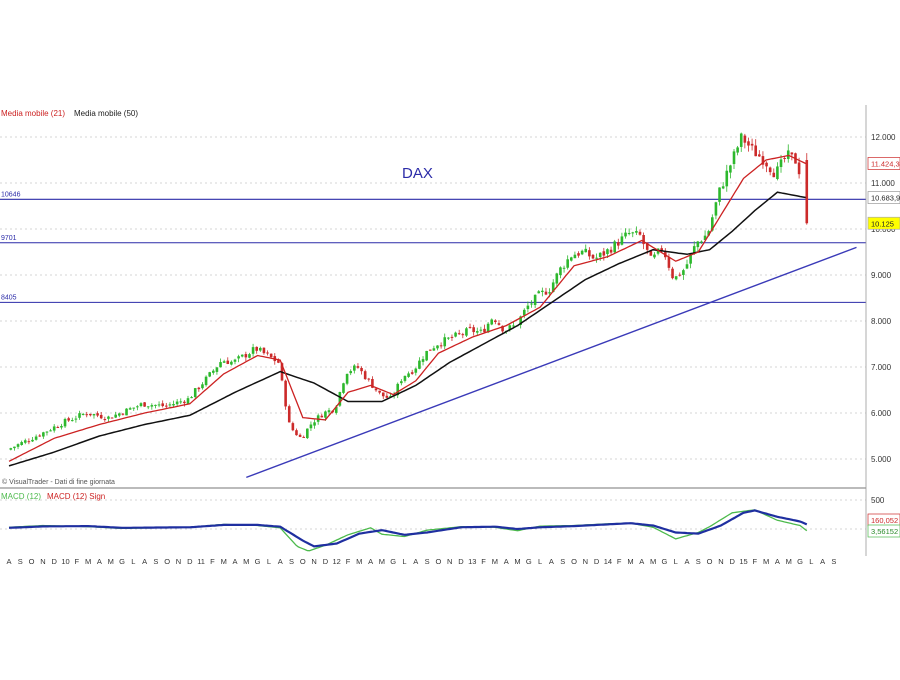  I want to click on price-tag: 10.683,9, so click(883, 197).